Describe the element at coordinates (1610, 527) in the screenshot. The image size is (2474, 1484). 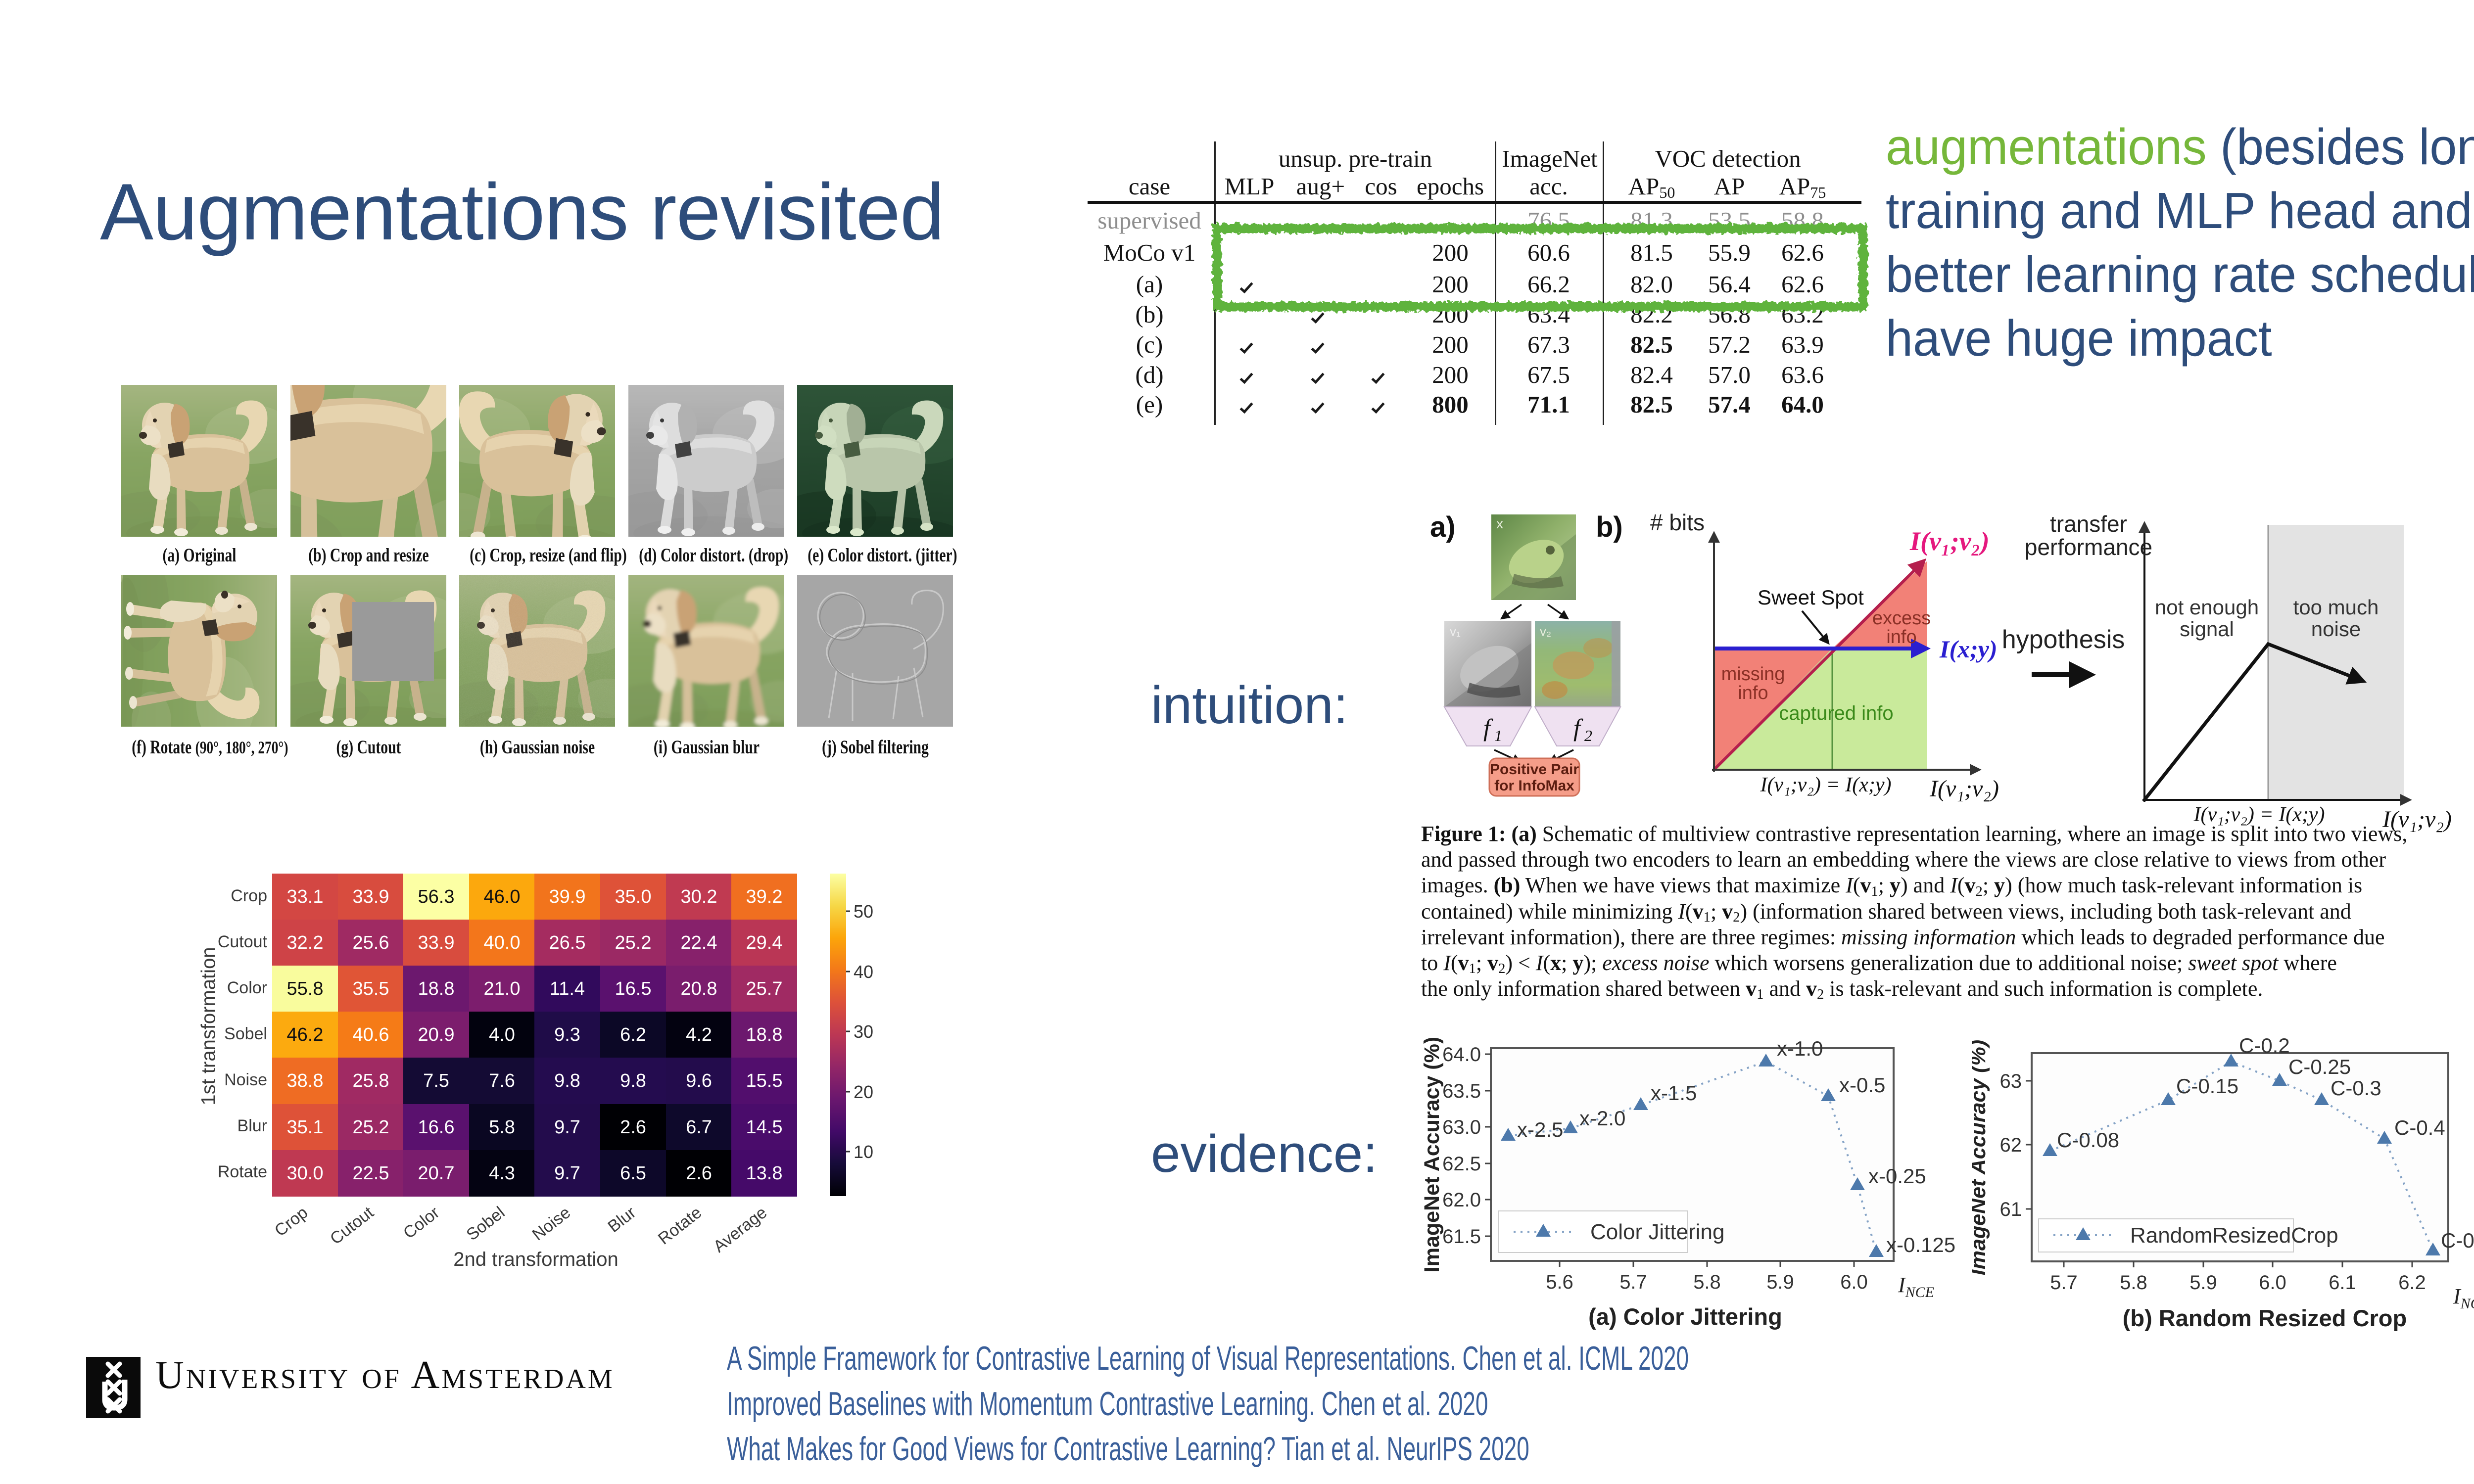
I see `svg-text: b)` at that location.